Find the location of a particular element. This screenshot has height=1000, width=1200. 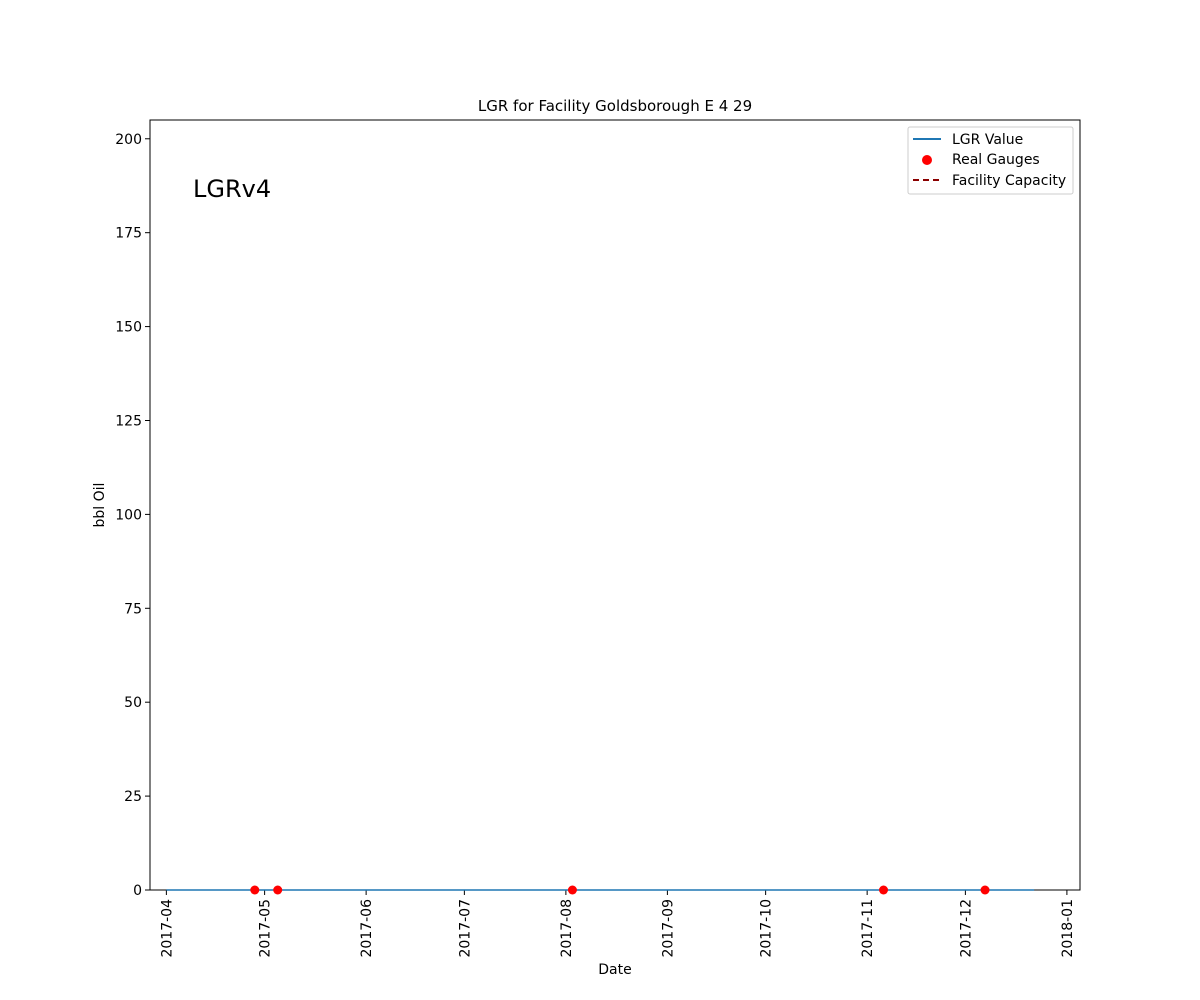

x-axis-label: Date is located at coordinates (614, 970).